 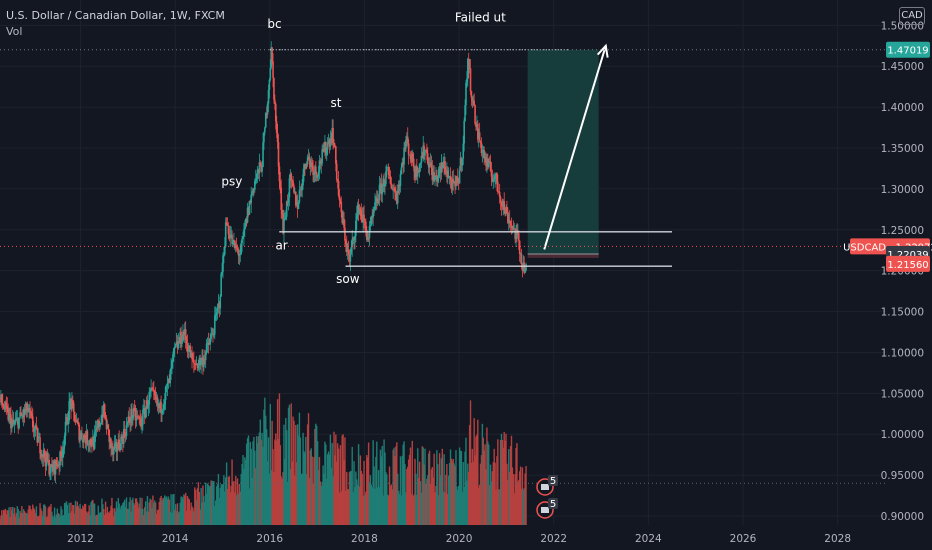 What do you see at coordinates (14, 31) in the screenshot?
I see `volume-label: Vol` at bounding box center [14, 31].